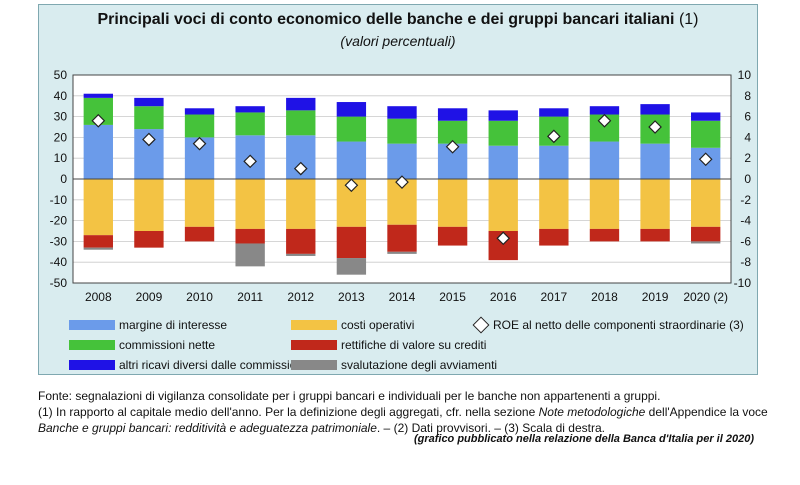  I want to click on legend-item-costi: costi operativi, so click(352, 325).